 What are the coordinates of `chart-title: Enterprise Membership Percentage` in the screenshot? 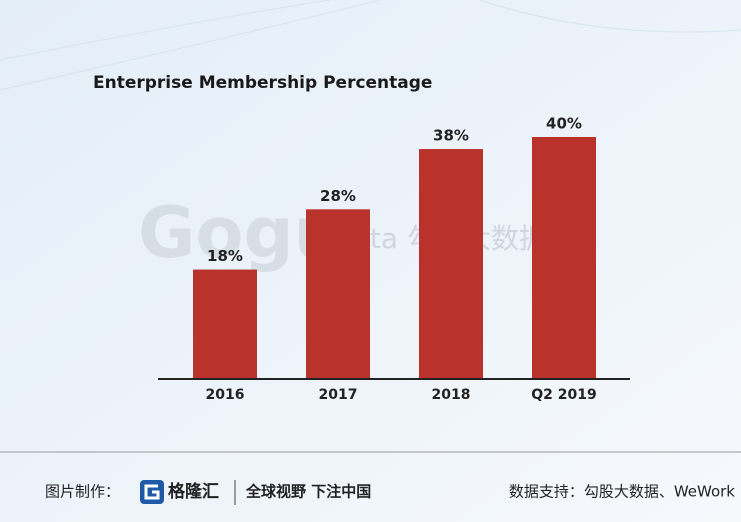 It's located at (262, 83).